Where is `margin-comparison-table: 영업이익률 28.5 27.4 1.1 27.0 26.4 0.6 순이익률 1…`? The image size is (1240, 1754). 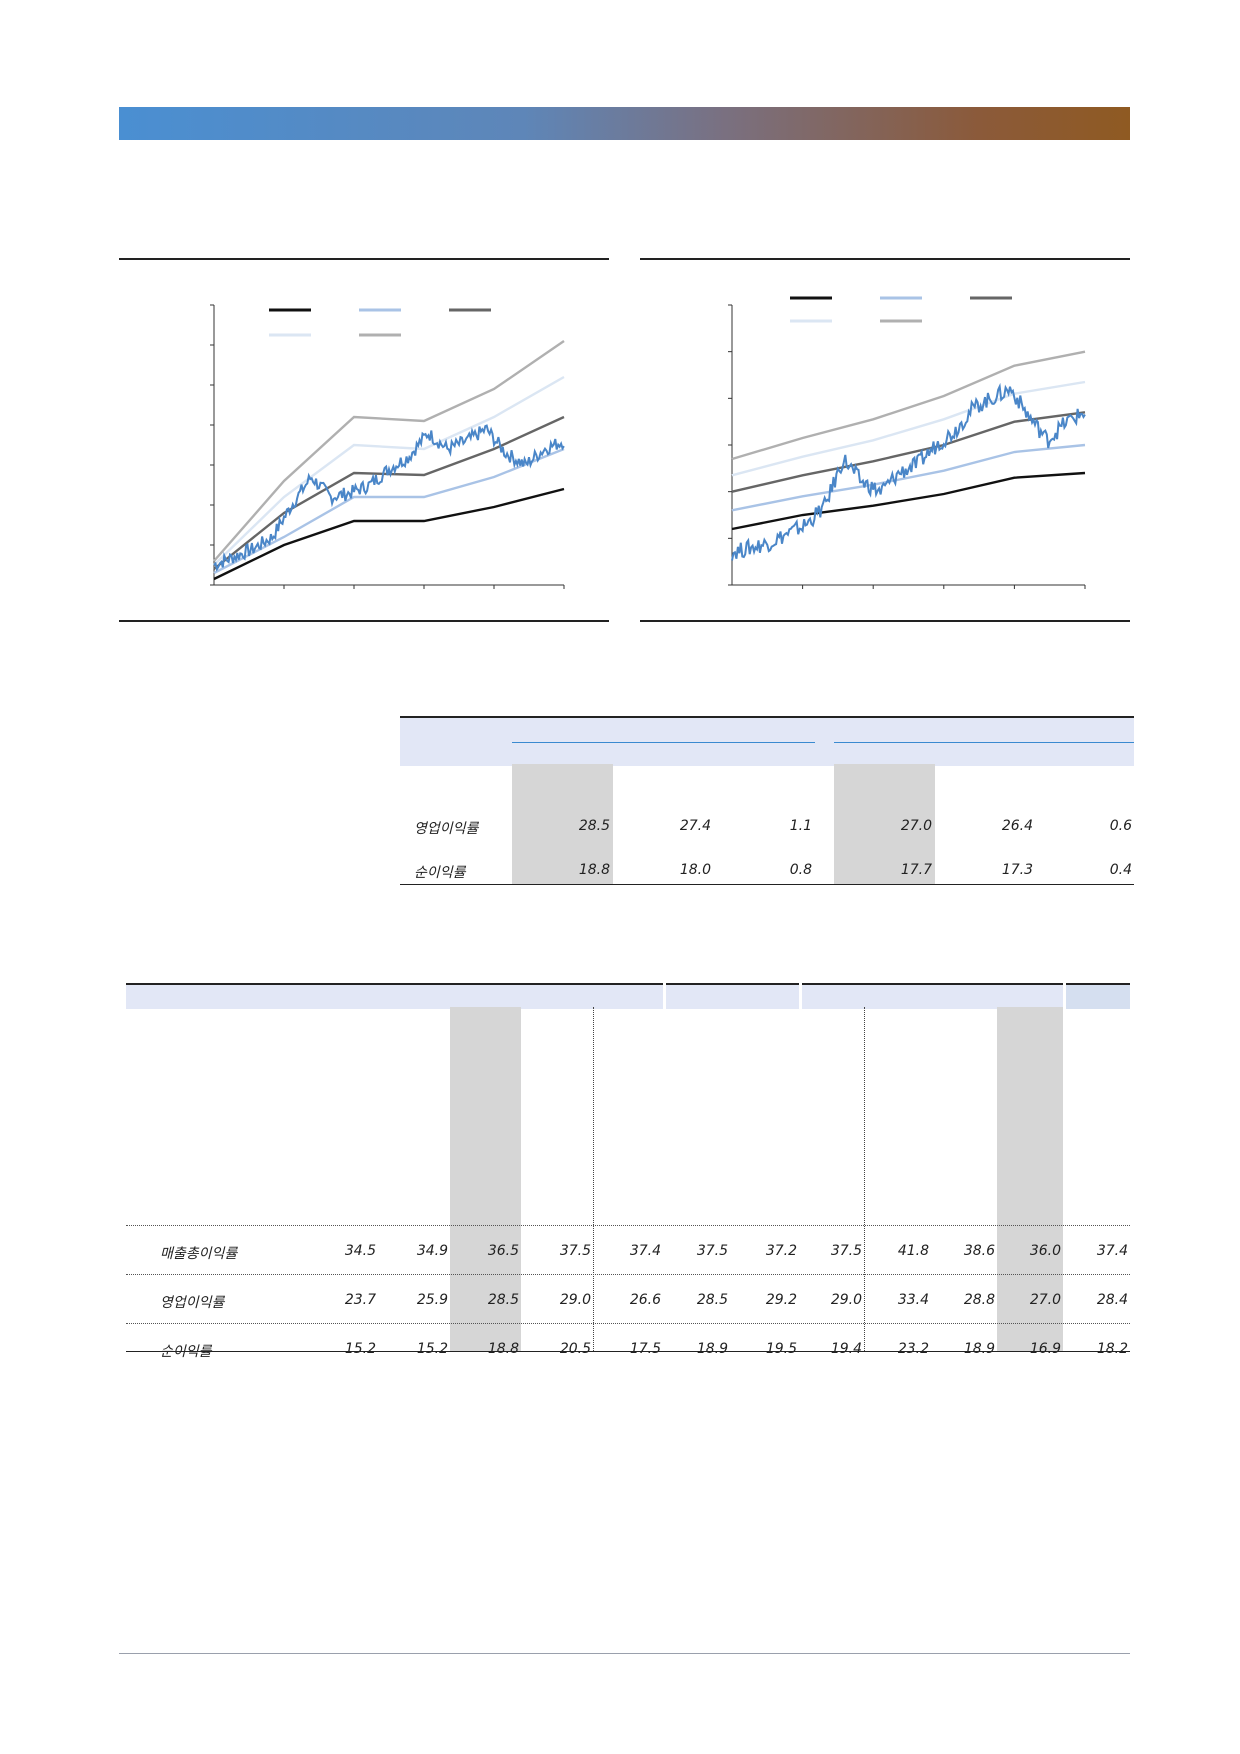 margin-comparison-table: 영업이익률 28.5 27.4 1.1 27.0 26.4 0.6 순이익률 1… is located at coordinates (767, 801).